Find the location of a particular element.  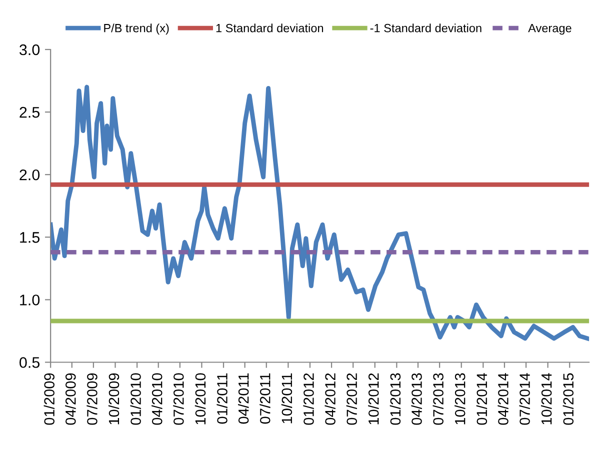

legend-label: P/B trend (x) is located at coordinates (136, 29).